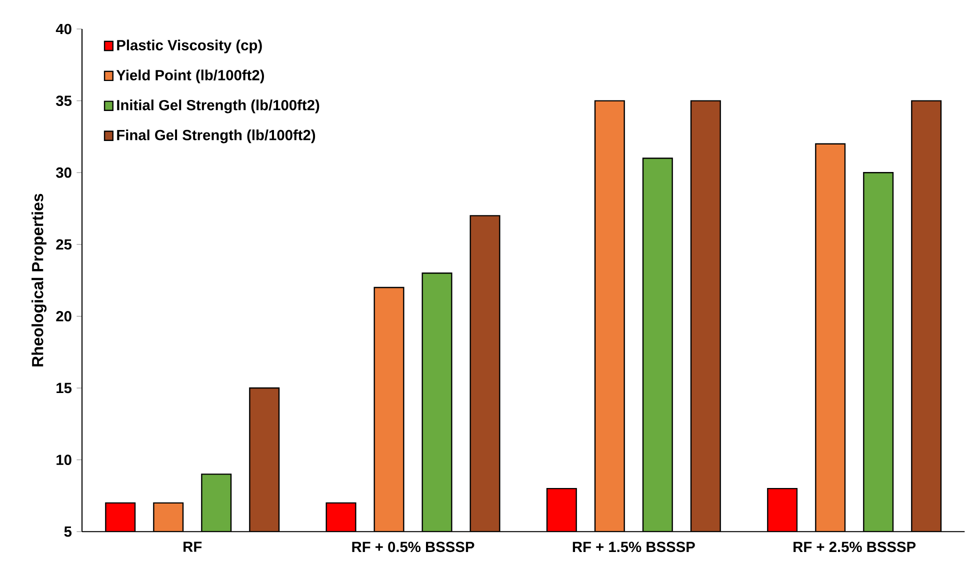  I want to click on y-tick-label: 40, so click(64, 29).